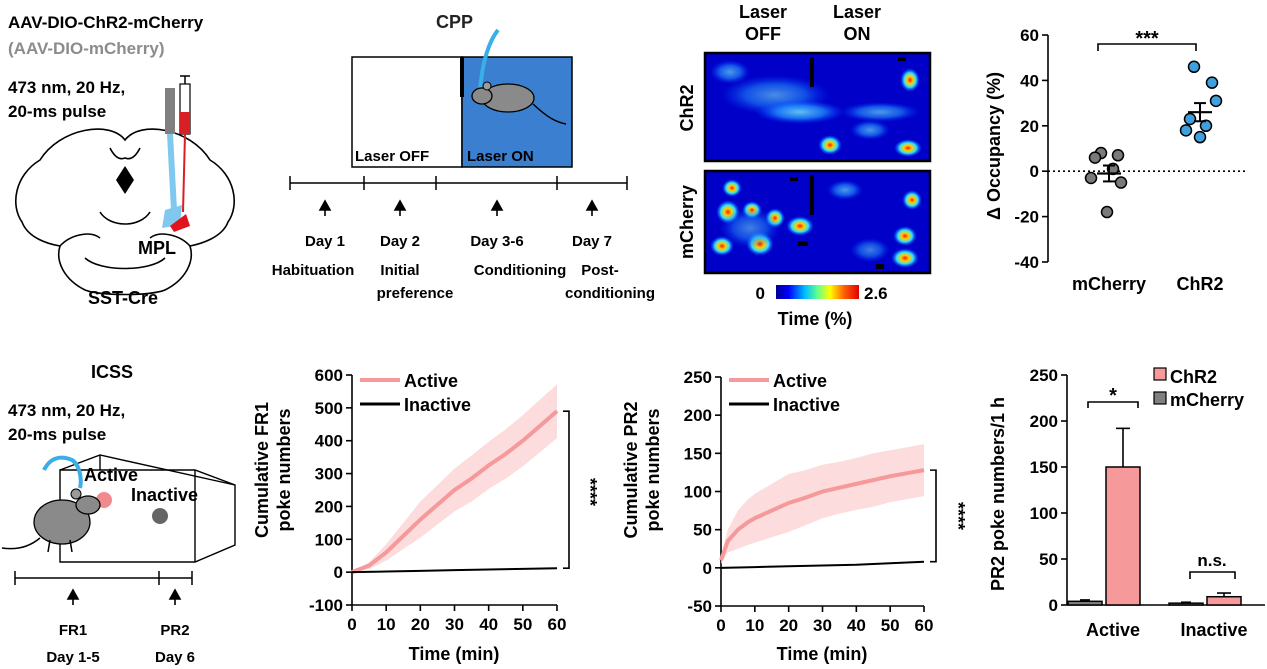 This screenshot has height=669, width=1267. I want to click on pr2-x-tick-label: 20, so click(788, 625).